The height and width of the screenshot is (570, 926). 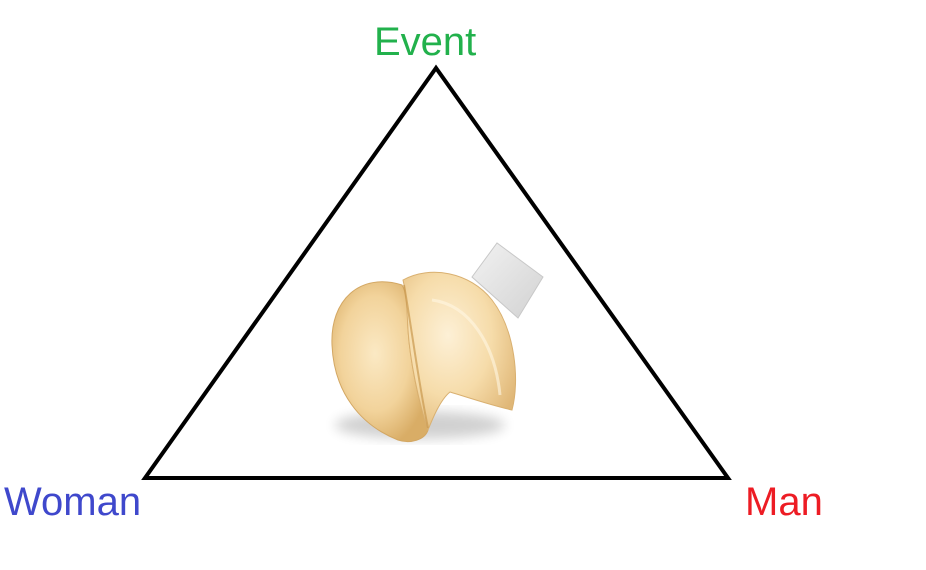 What do you see at coordinates (425, 42) in the screenshot?
I see `vertex-label-event: Event` at bounding box center [425, 42].